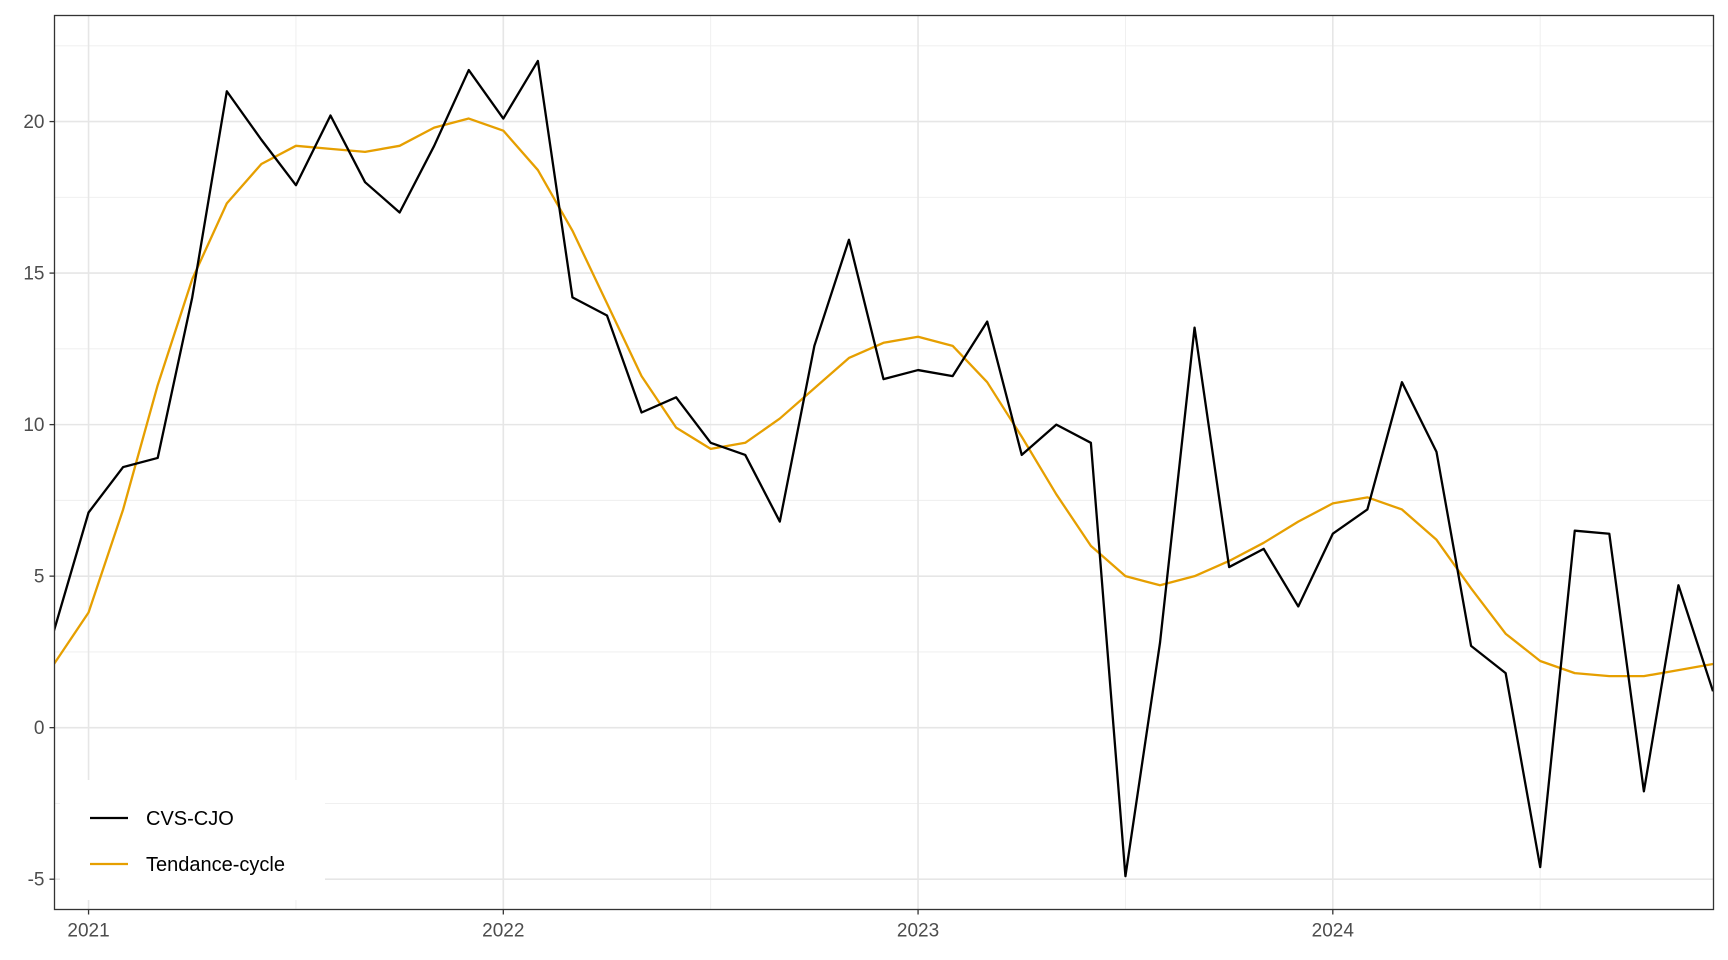 This screenshot has height=960, width=1728. What do you see at coordinates (215, 865) in the screenshot?
I see `legend-label-tendance-cycle: Tendance-cycle` at bounding box center [215, 865].